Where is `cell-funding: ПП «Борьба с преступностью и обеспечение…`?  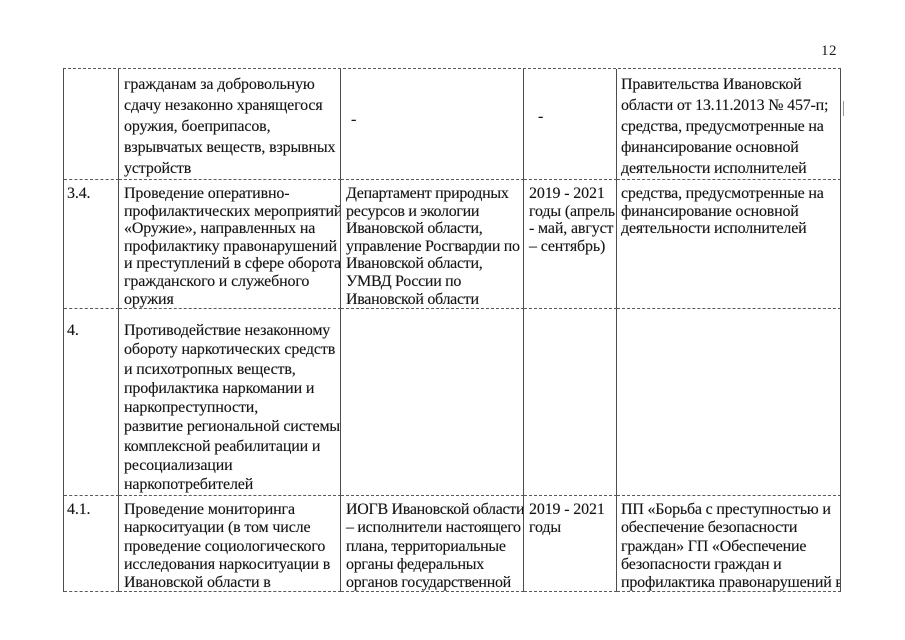
cell-funding: ПП «Борьба с преступностью и обеспечение… is located at coordinates (729, 544).